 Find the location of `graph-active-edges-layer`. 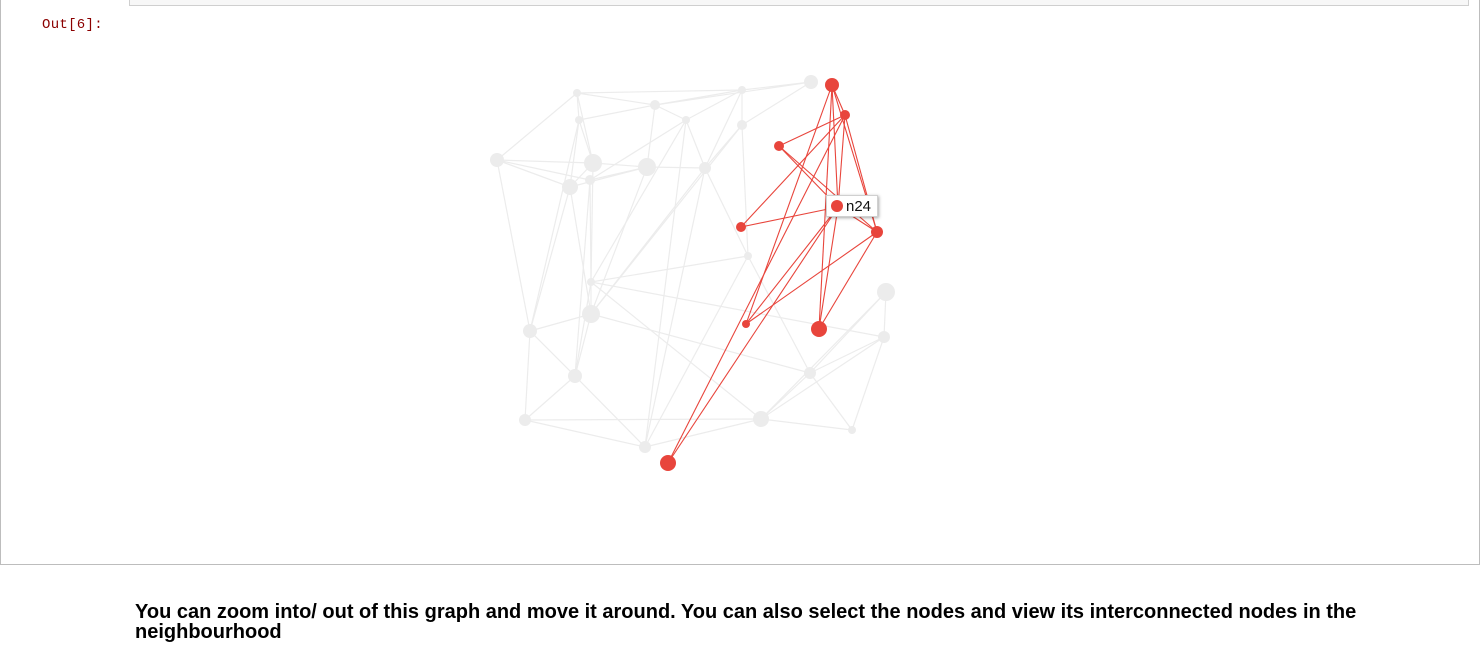

graph-active-edges-layer is located at coordinates (772, 274).